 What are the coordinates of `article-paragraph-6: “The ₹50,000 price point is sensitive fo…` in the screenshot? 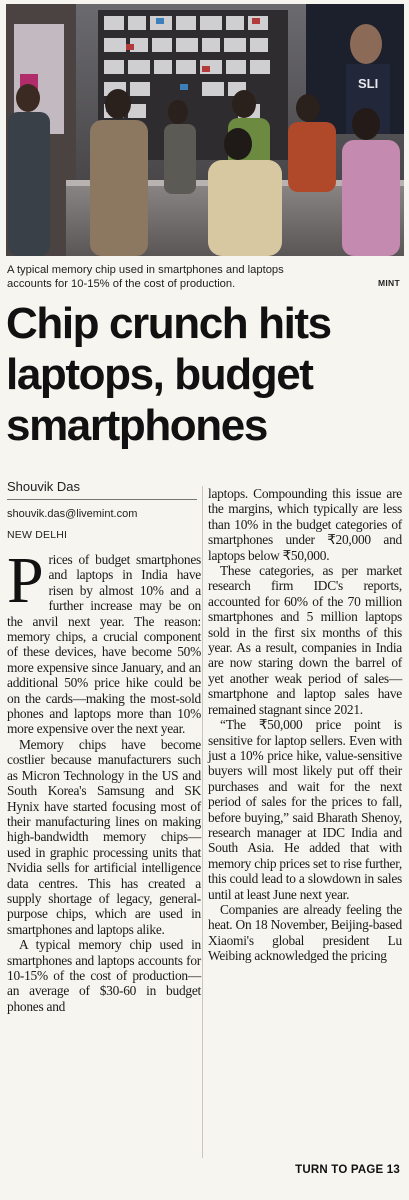 It's located at (305, 809).